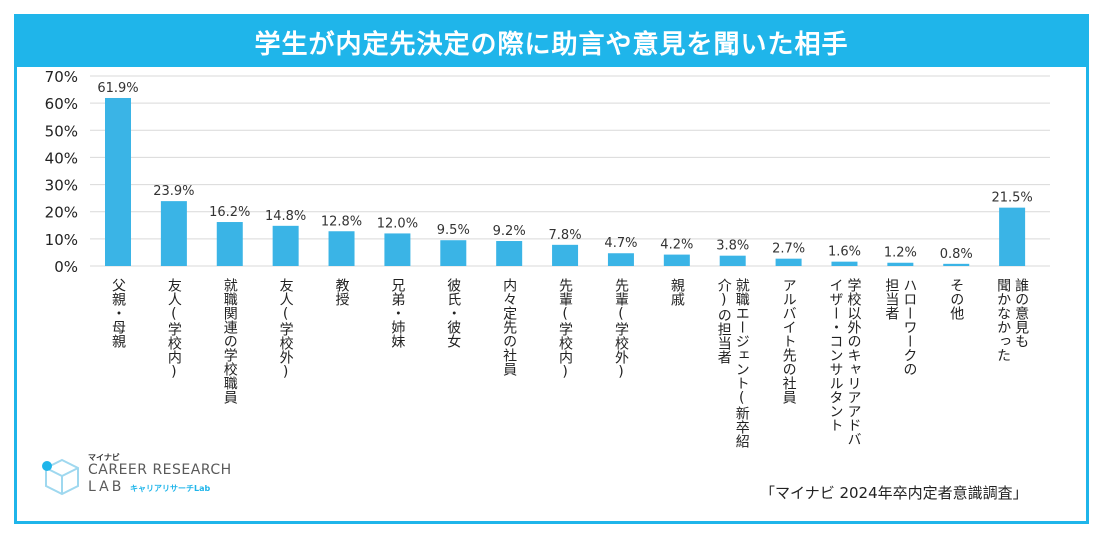 The width and height of the screenshot is (1101, 535). Describe the element at coordinates (956, 254) in the screenshot. I see `data-label: 0.8%` at that location.